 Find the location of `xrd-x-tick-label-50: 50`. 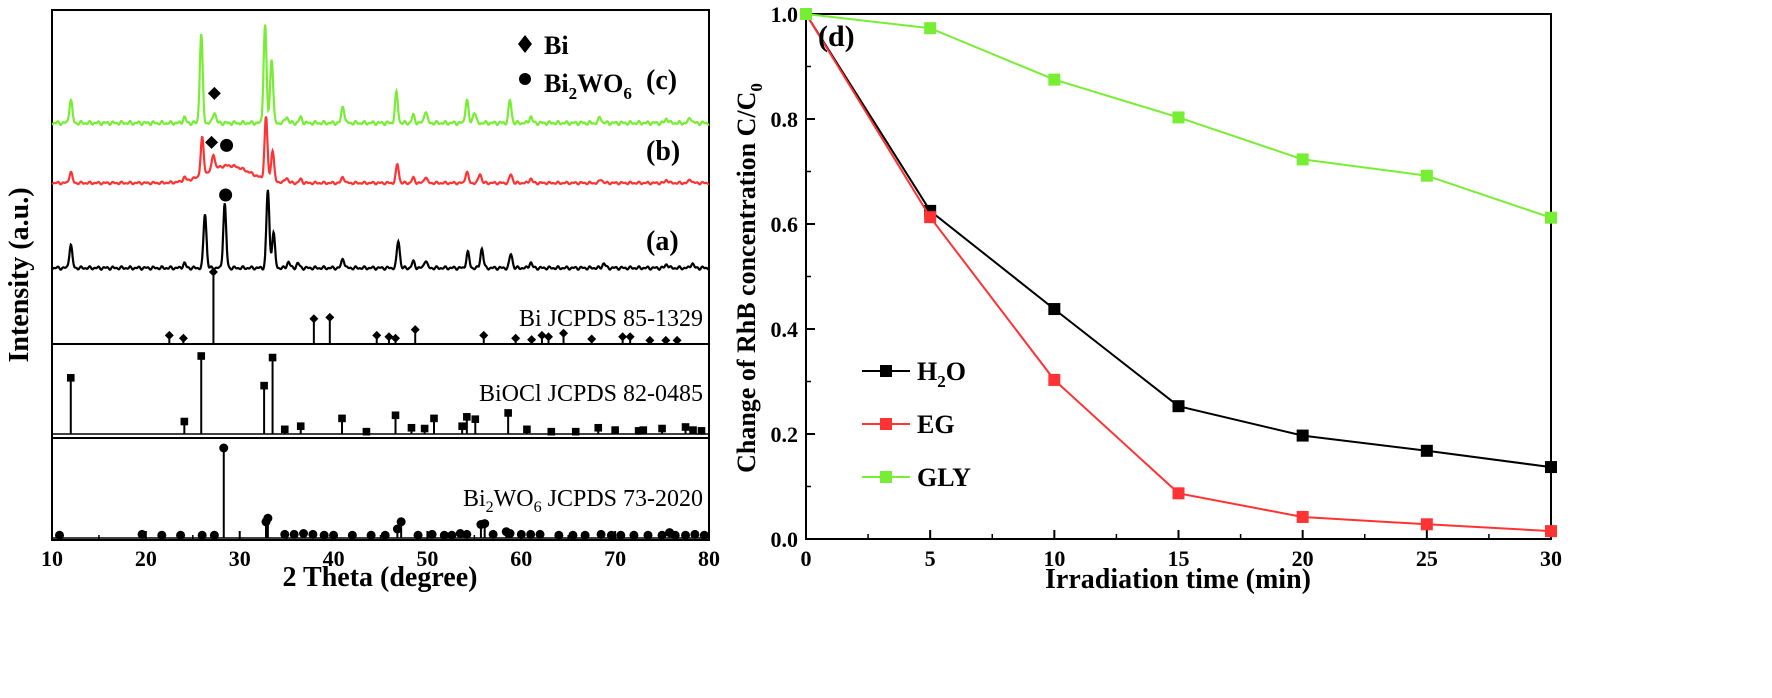

xrd-x-tick-label-50: 50 is located at coordinates (427, 558).